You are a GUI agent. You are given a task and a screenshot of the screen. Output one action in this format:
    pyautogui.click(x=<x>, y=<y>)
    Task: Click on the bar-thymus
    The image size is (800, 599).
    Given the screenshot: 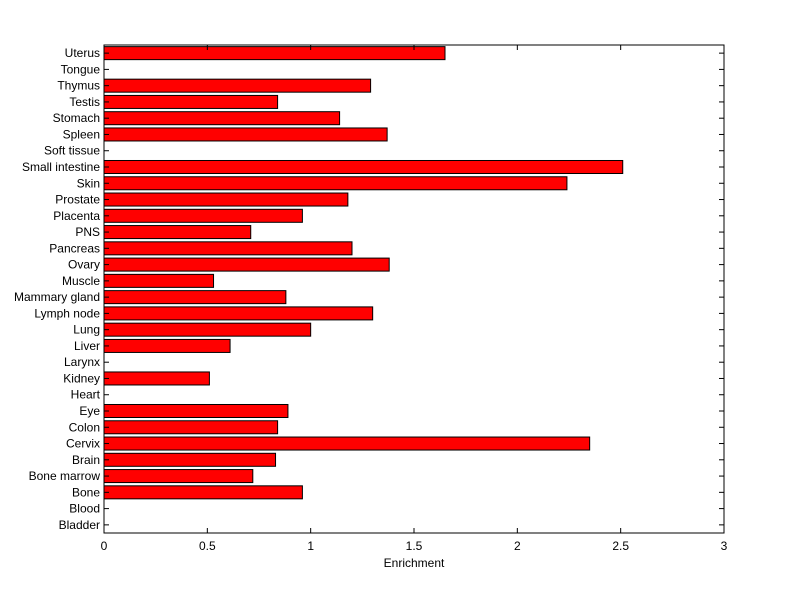 What is the action you would take?
    pyautogui.click(x=237, y=85)
    